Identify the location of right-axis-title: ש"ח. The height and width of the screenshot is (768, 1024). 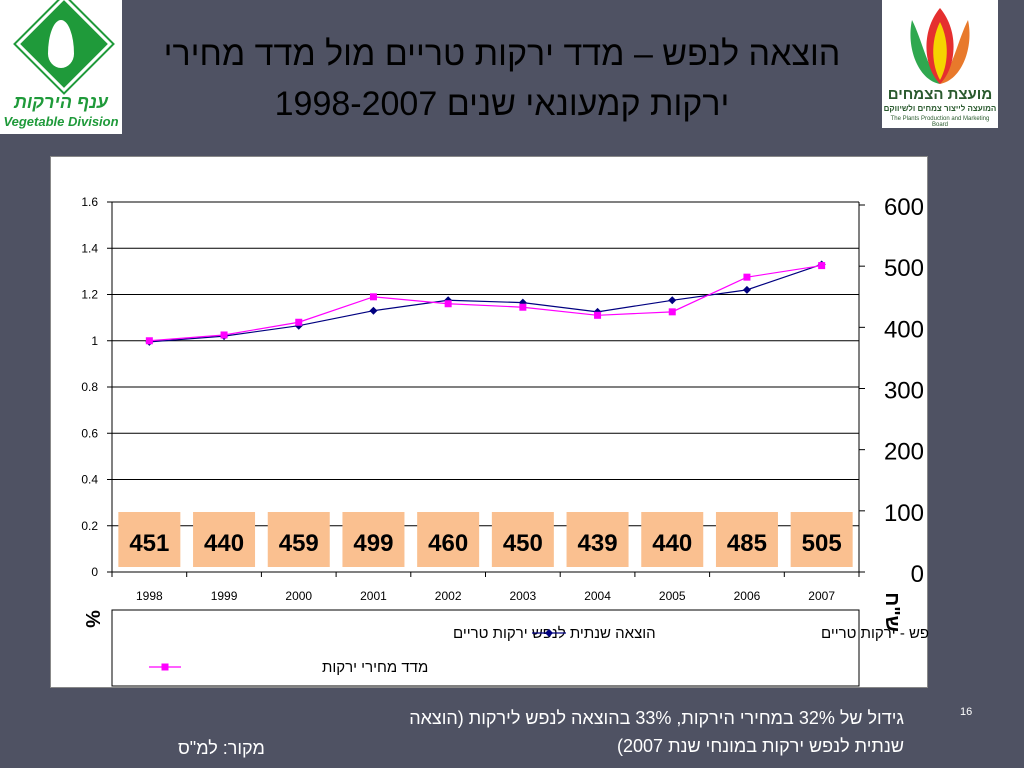
(892, 612).